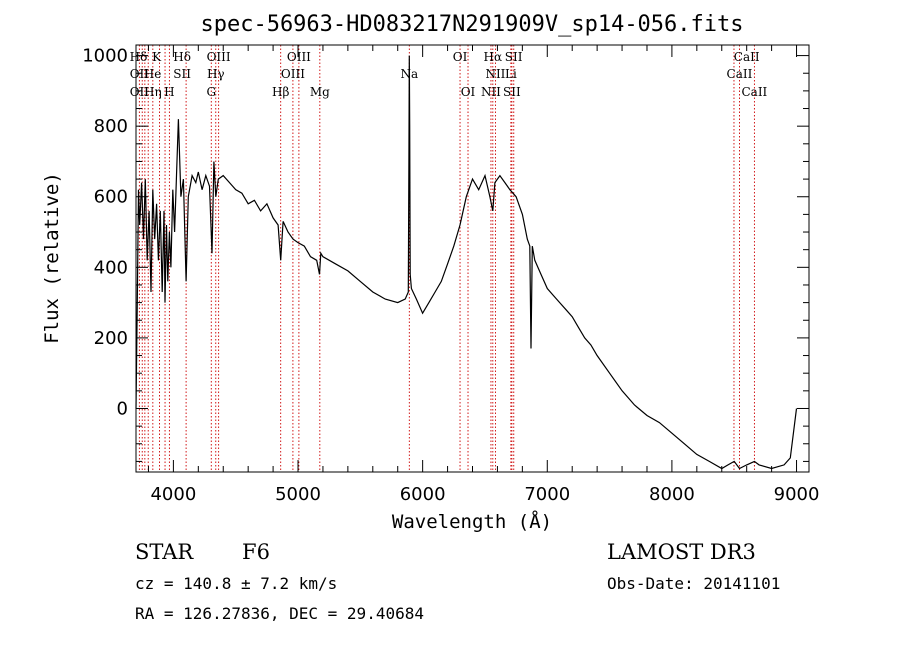  I want to click on x-tick-label: 4000, so click(173, 494).